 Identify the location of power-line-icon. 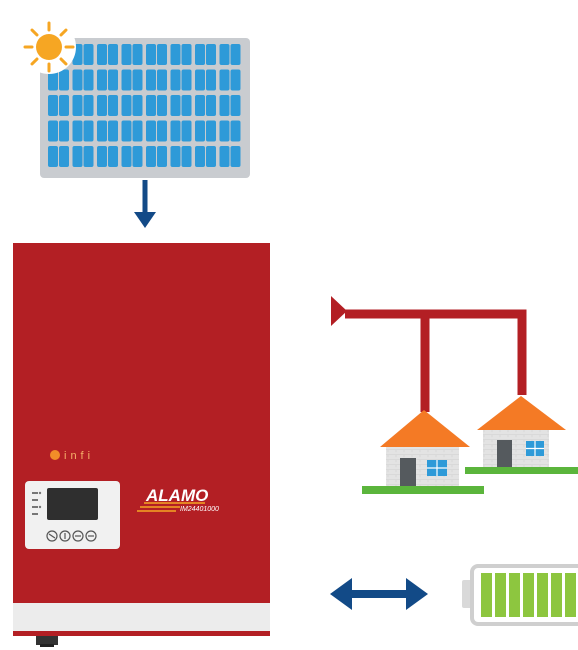
(429, 354).